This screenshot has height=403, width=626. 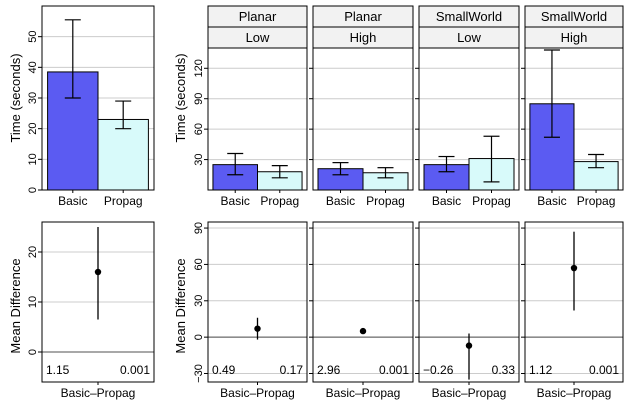 What do you see at coordinates (123, 201) in the screenshot?
I see `lt-category-label: Propag` at bounding box center [123, 201].